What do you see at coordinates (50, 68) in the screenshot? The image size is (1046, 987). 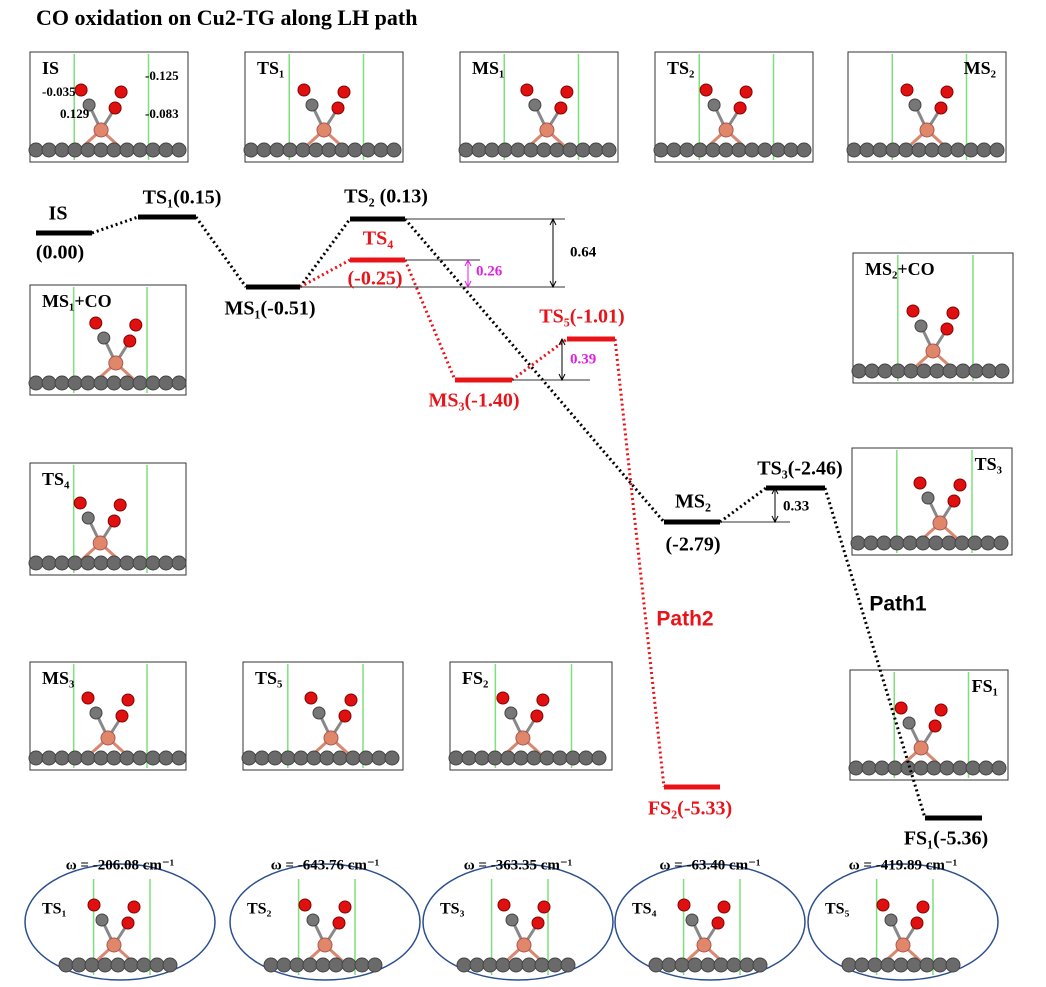 I see `panel-label: IS` at bounding box center [50, 68].